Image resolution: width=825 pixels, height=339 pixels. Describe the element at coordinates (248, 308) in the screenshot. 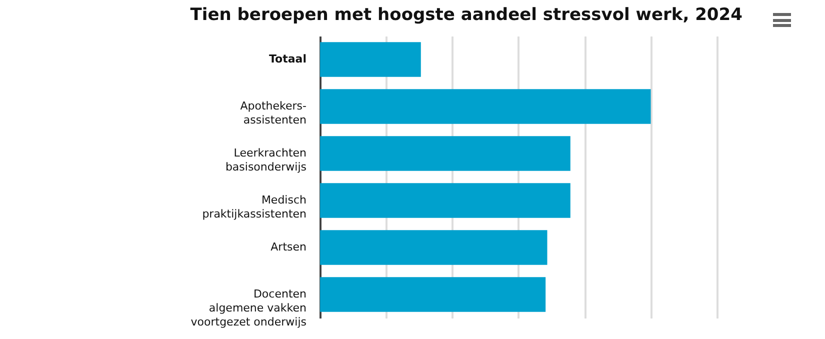

I see `y-tick-label: Docenten algemene vakken voortgezet onderwijs` at that location.